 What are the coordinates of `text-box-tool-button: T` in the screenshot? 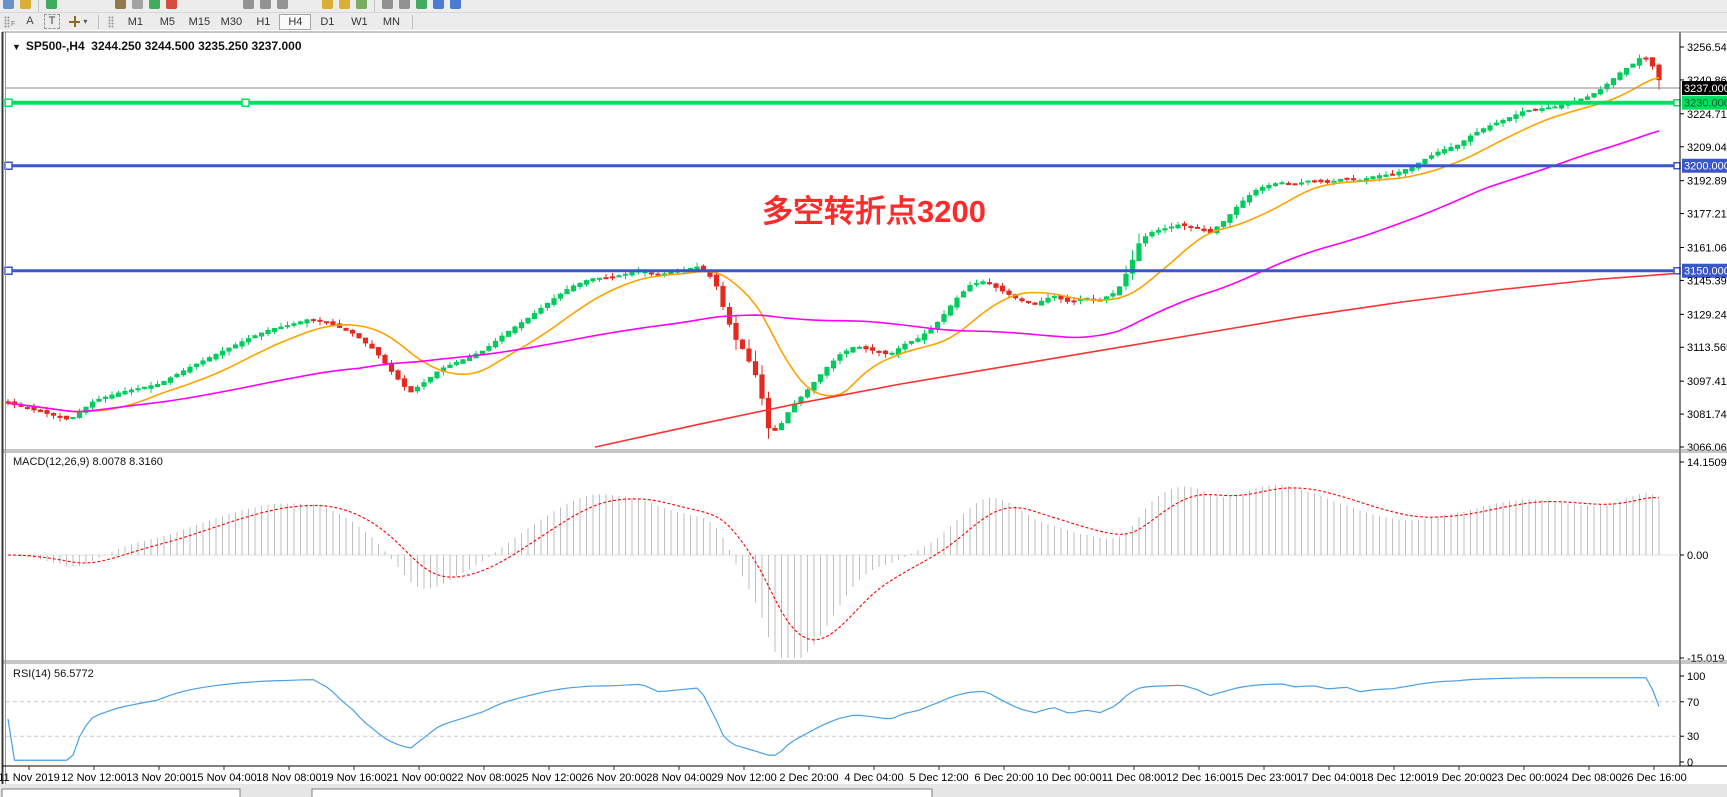 It's located at (52, 21).